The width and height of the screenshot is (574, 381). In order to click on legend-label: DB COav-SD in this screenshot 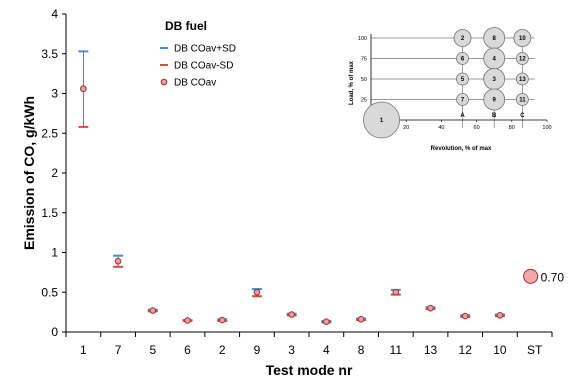, I will do `click(203, 66)`.